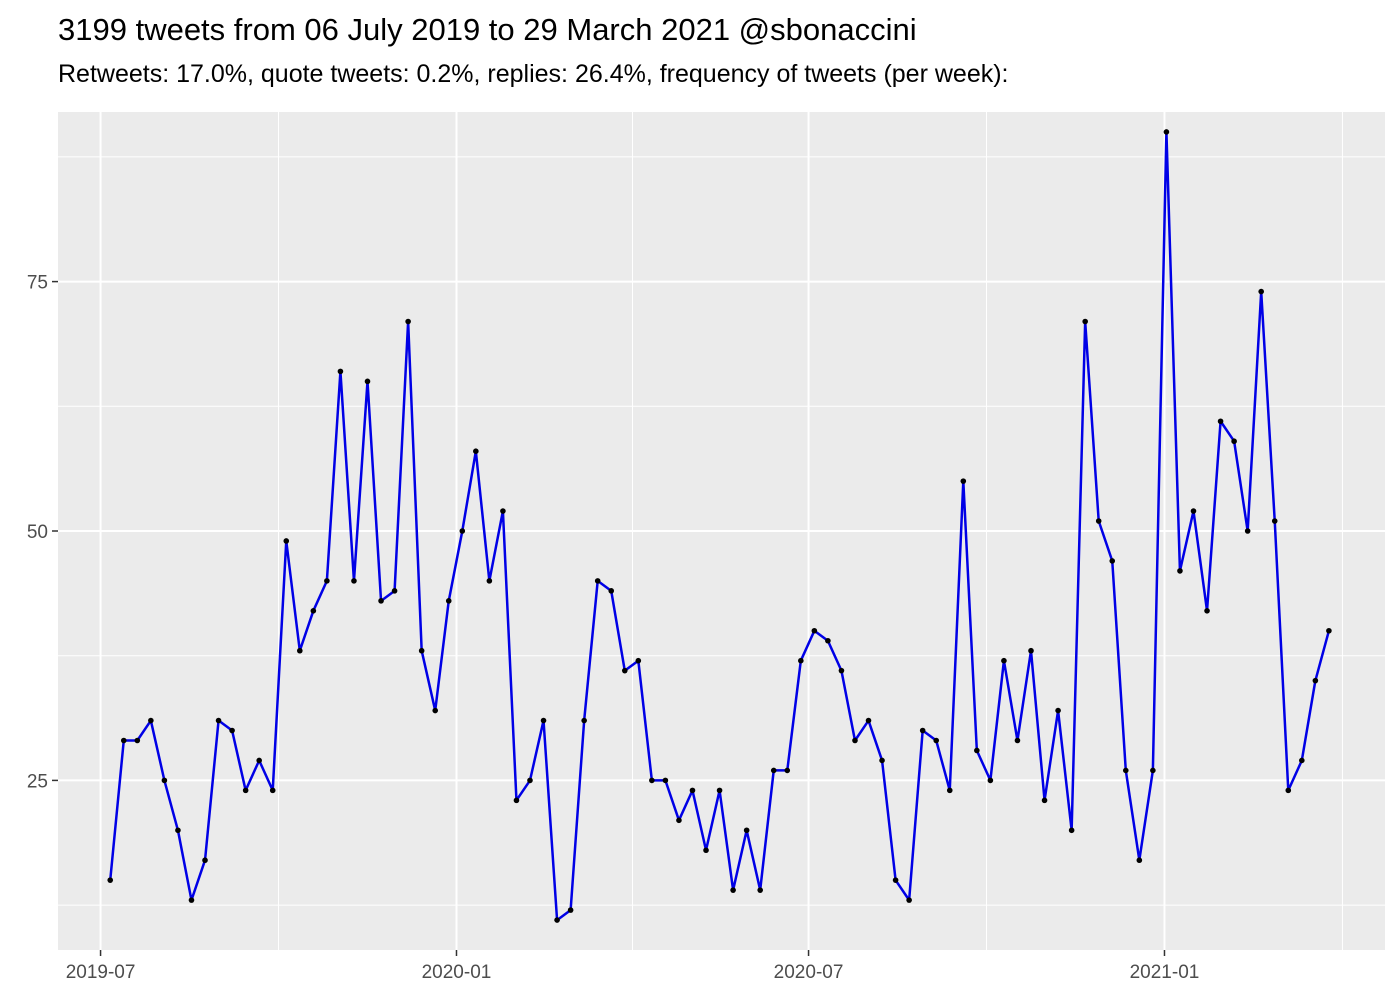 The image size is (1400, 1000). What do you see at coordinates (37, 283) in the screenshot?
I see `y-tick-label: 75` at bounding box center [37, 283].